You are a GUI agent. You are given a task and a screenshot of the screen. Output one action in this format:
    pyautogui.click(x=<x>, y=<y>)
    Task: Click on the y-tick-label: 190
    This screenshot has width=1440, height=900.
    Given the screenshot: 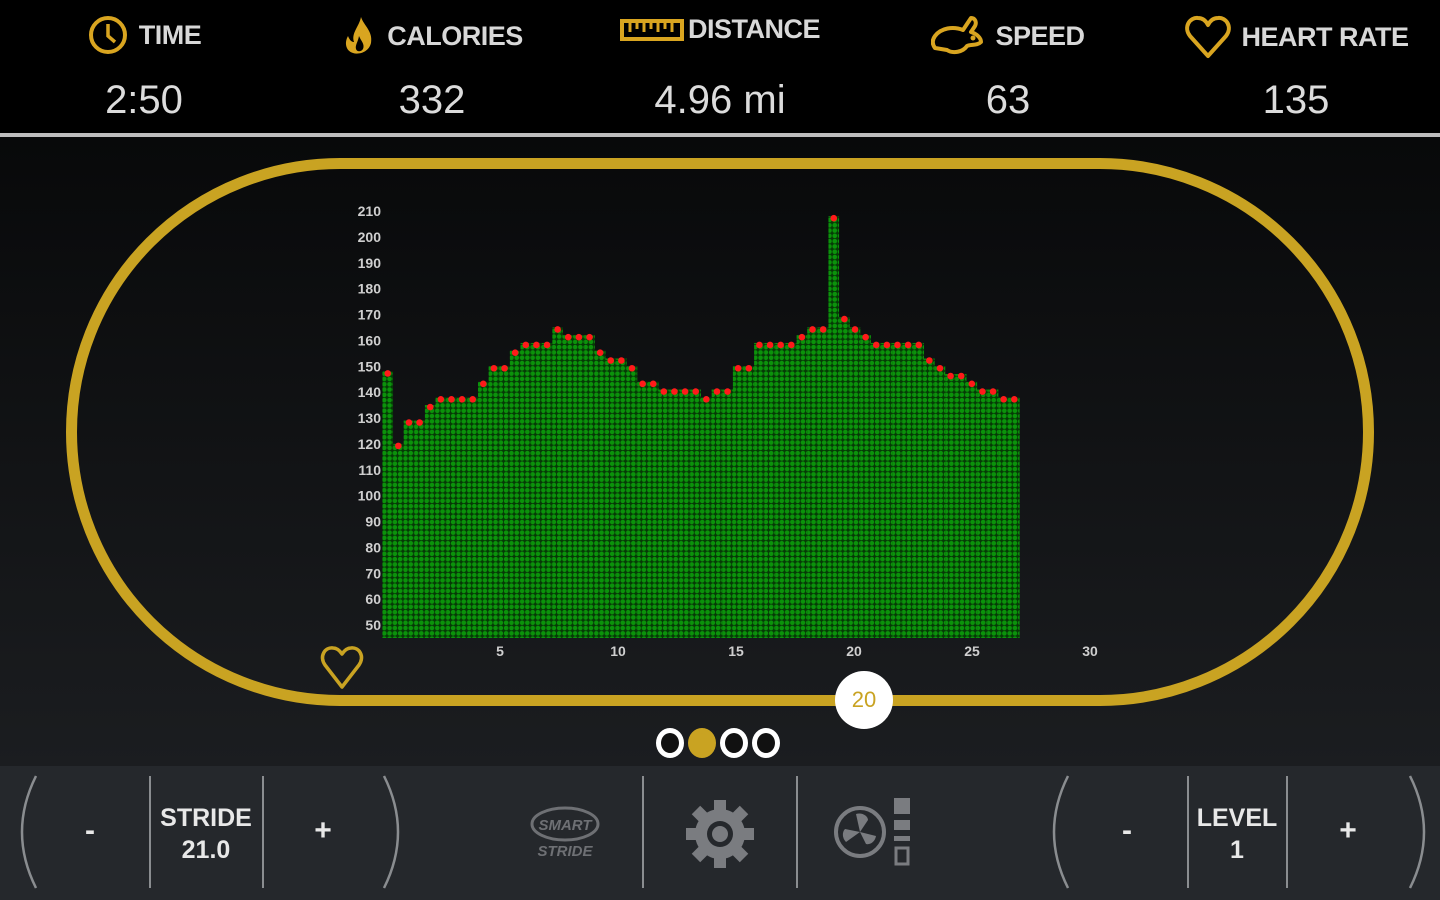 What is the action you would take?
    pyautogui.click(x=370, y=263)
    